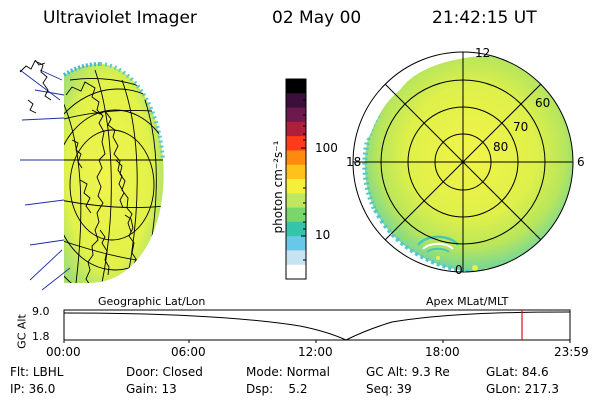 Image resolution: width=600 pixels, height=400 pixels. Describe the element at coordinates (442, 352) in the screenshot. I see `timeline-xtick-1800: 18:00` at that location.